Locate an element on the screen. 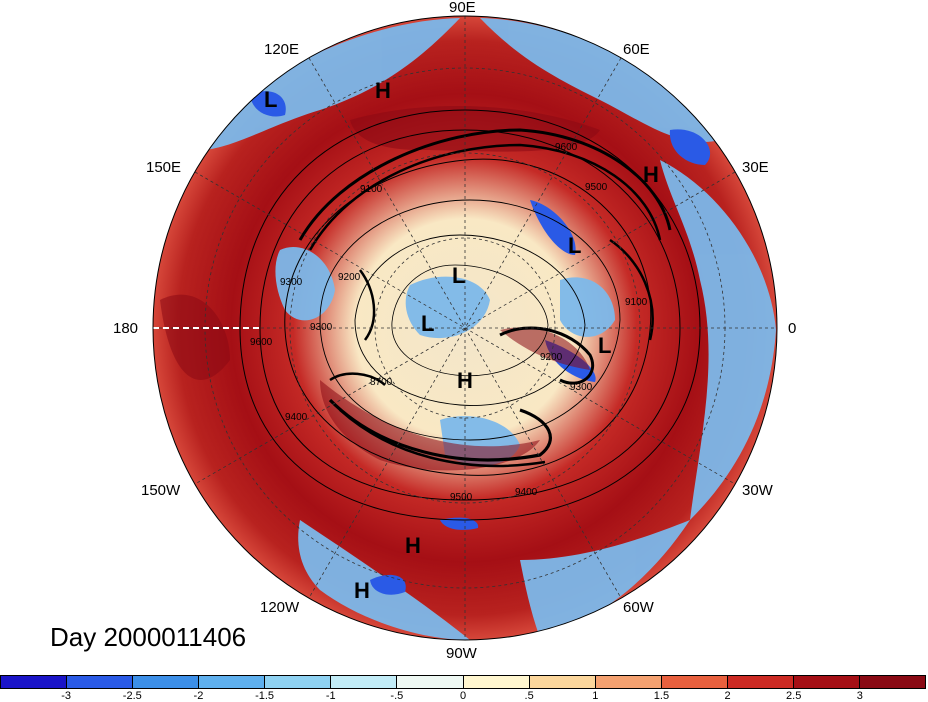  longitude-label-180: 180 is located at coordinates (126, 328).